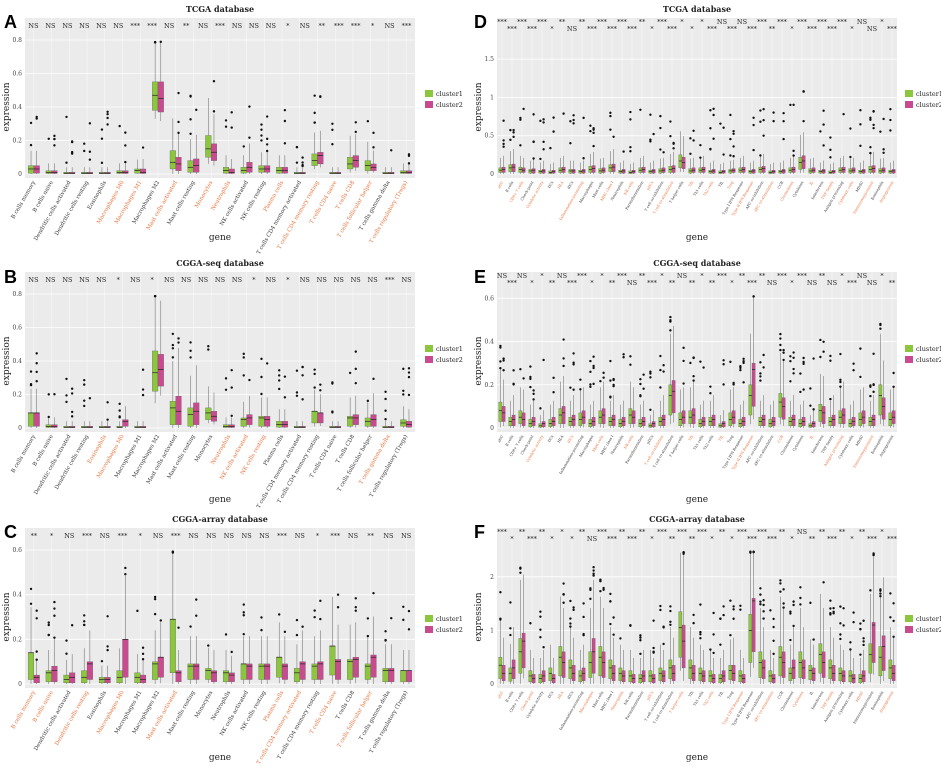 The image size is (941, 778). I want to click on x-tick-label: NK cells, so click(628, 441).